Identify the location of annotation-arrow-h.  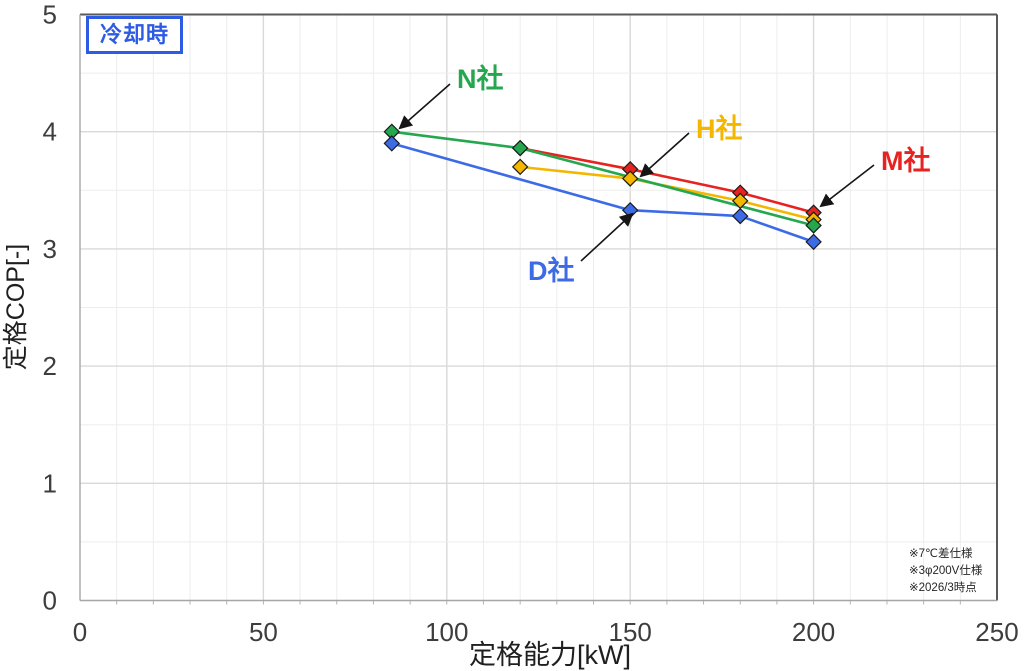
(664, 155).